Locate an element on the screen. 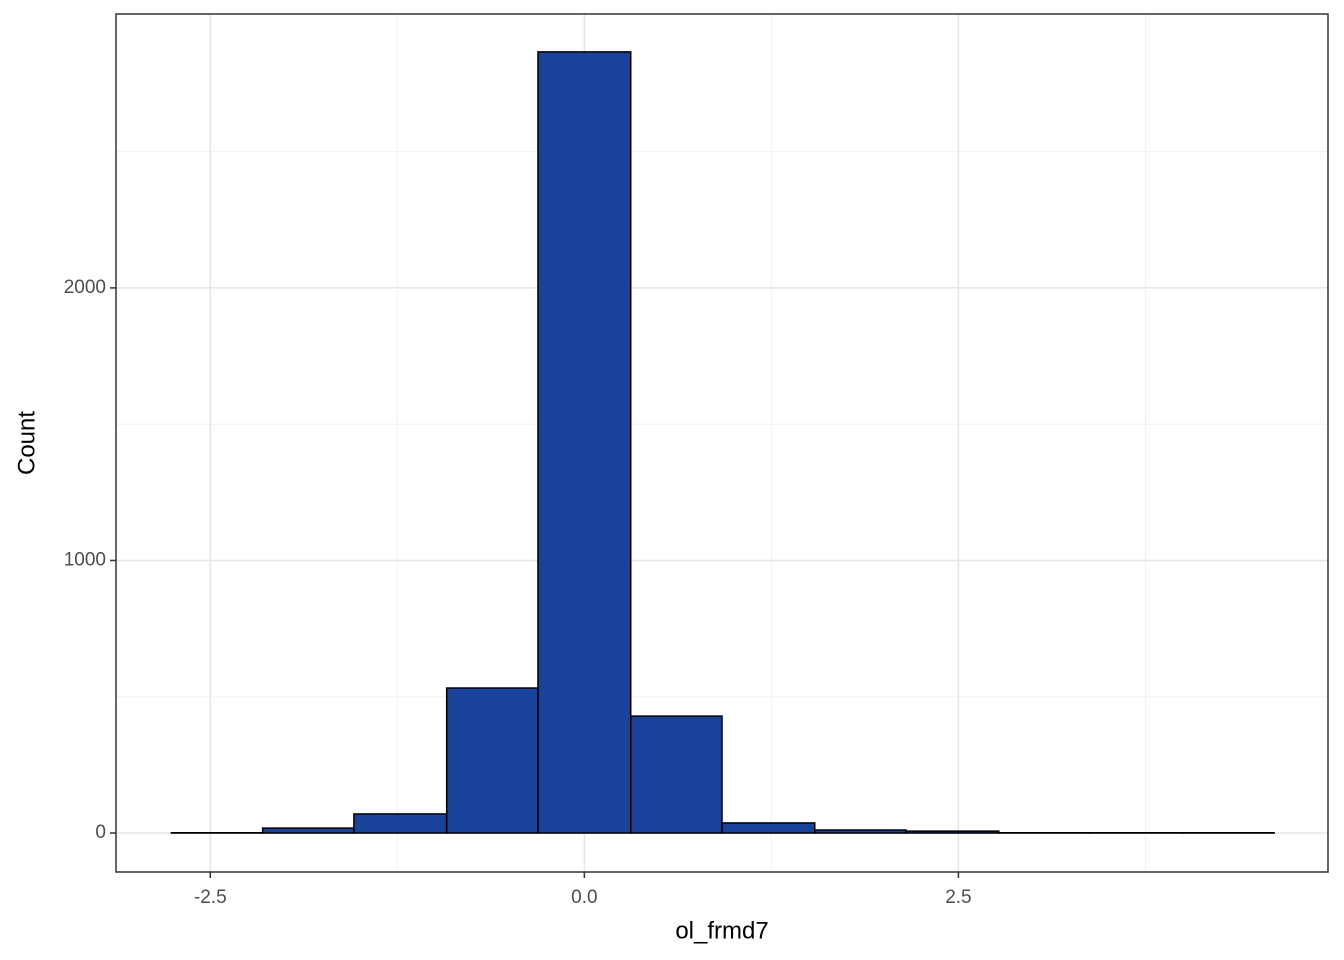 Image resolution: width=1344 pixels, height=960 pixels. x-axis-label: ol_frmd7 is located at coordinates (721, 930).